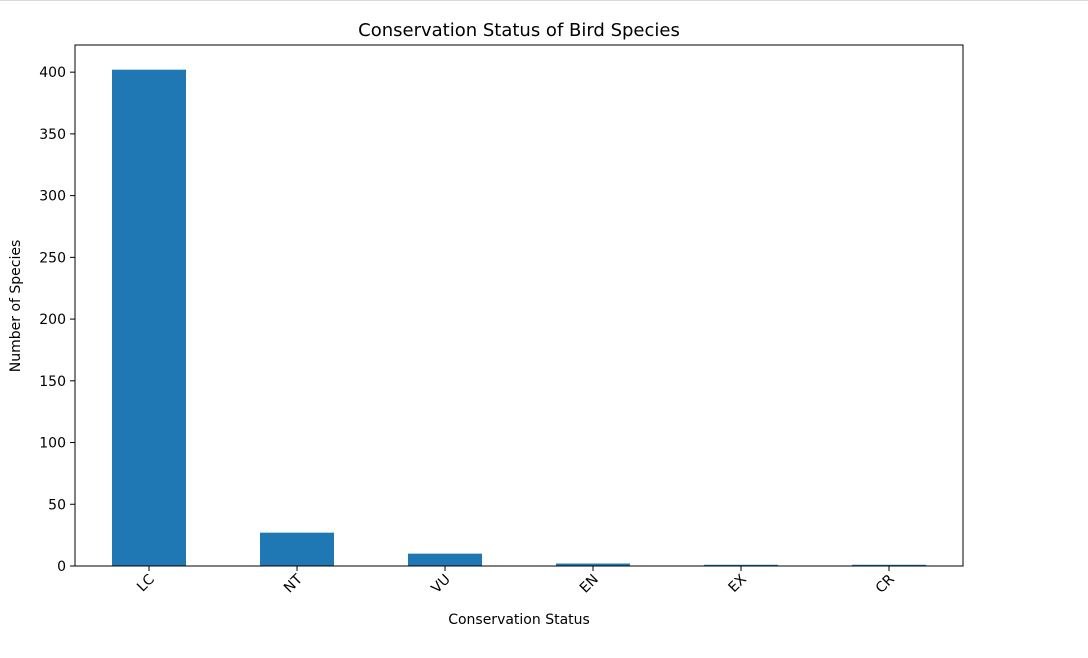 This screenshot has height=658, width=1088. What do you see at coordinates (589, 584) in the screenshot?
I see `x-tick-label-en: EN` at bounding box center [589, 584].